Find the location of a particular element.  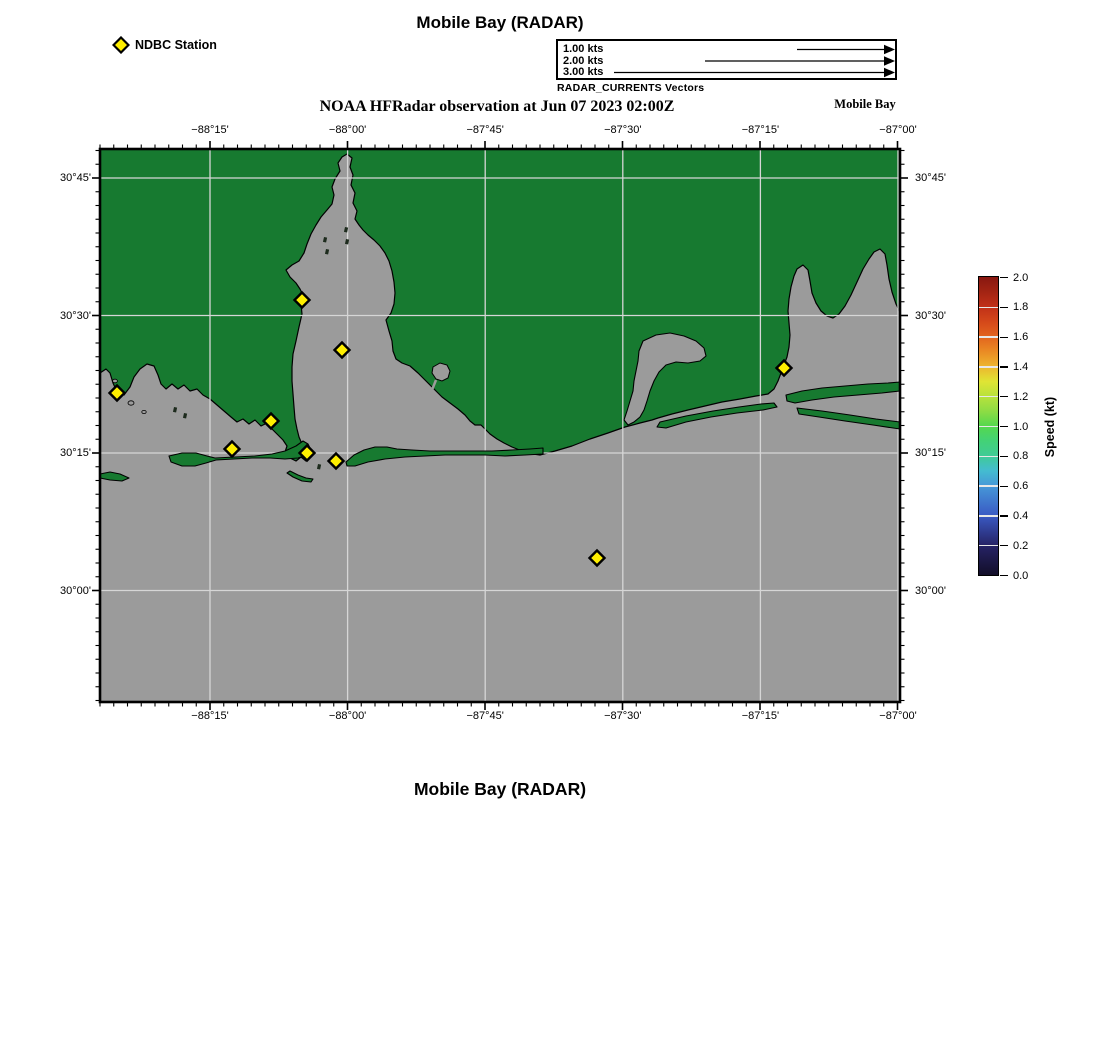

lon-tick-label-top: −87°30' is located at coordinates (623, 130).